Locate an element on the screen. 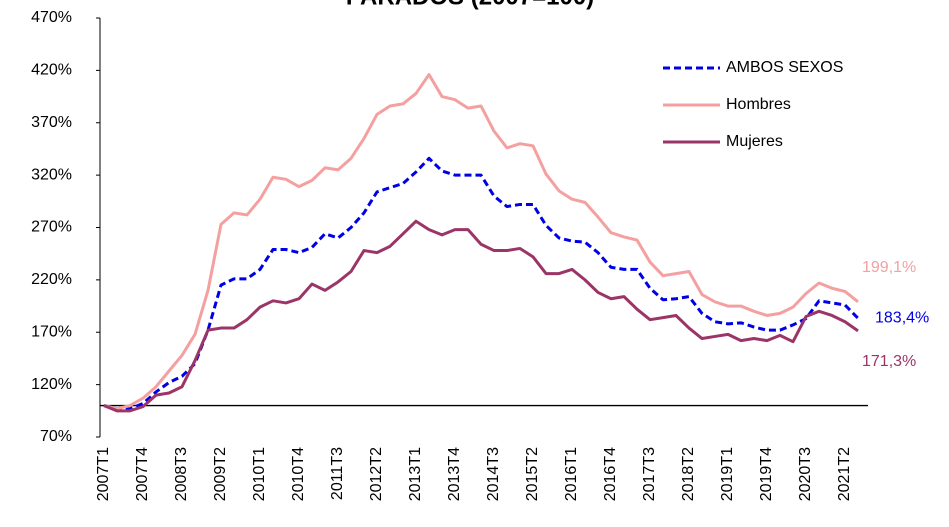  y-tick-label: 220% is located at coordinates (51, 279).